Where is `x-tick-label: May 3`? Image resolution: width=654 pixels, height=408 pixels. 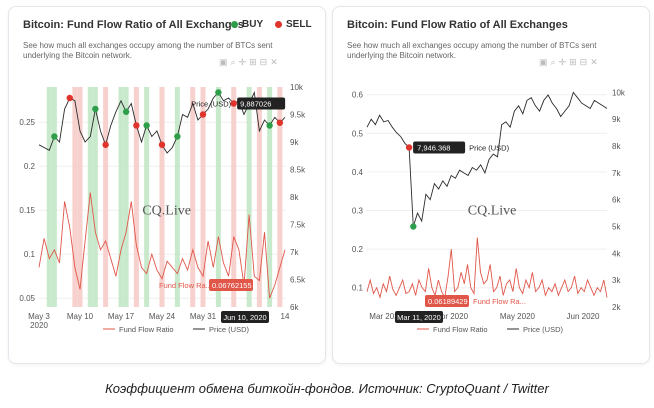 x-tick-label: May 3 is located at coordinates (39, 316).